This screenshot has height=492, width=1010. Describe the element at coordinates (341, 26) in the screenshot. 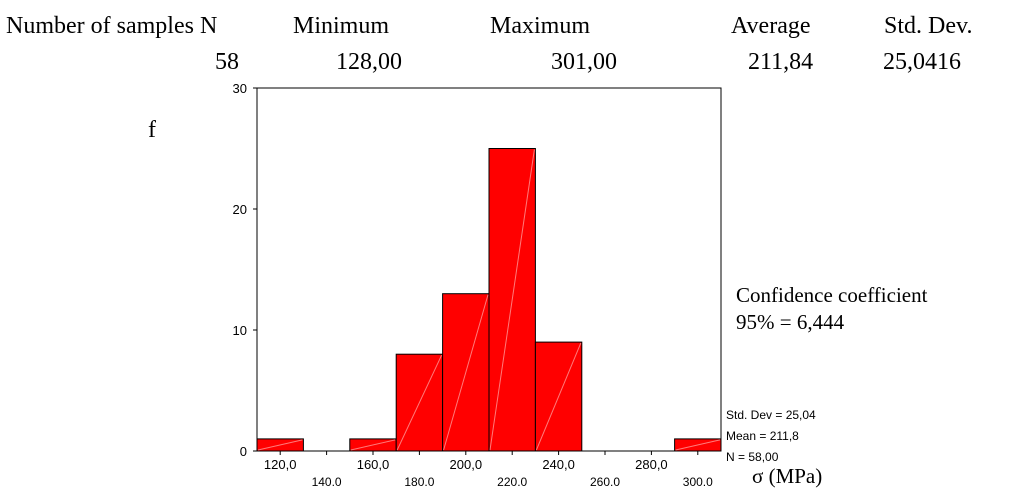

I see `header-minimum-label: Minimum` at that location.